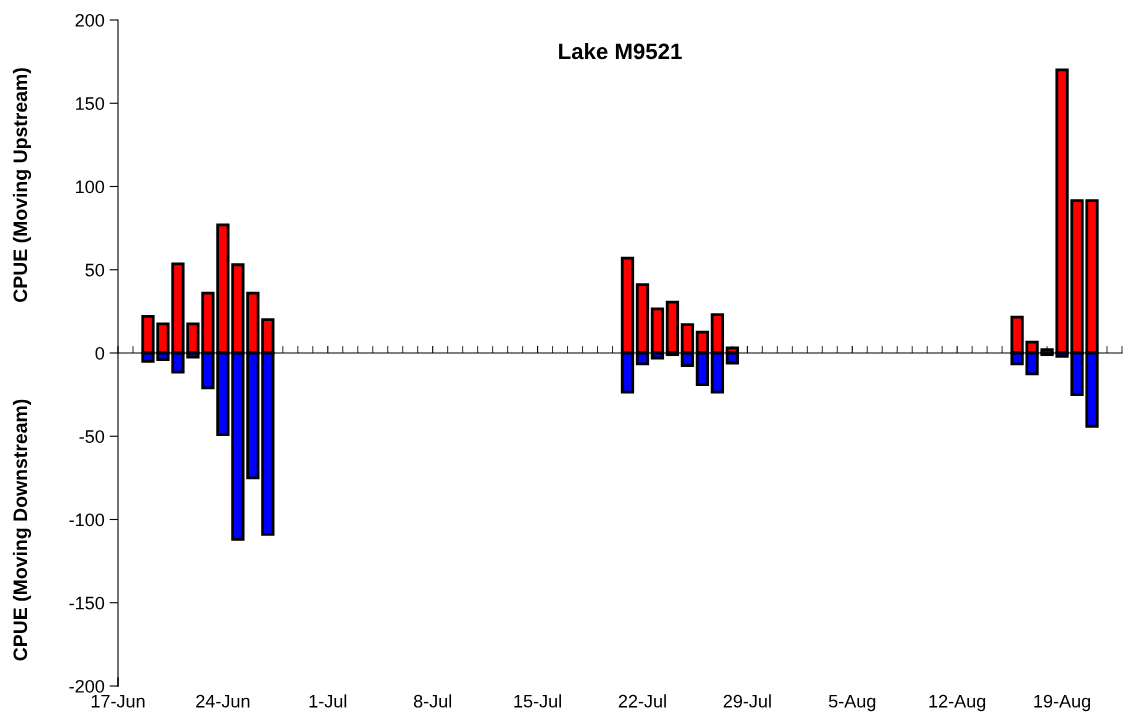  What do you see at coordinates (118, 701) in the screenshot?
I see `x-tick-label: 17-Jun` at bounding box center [118, 701].